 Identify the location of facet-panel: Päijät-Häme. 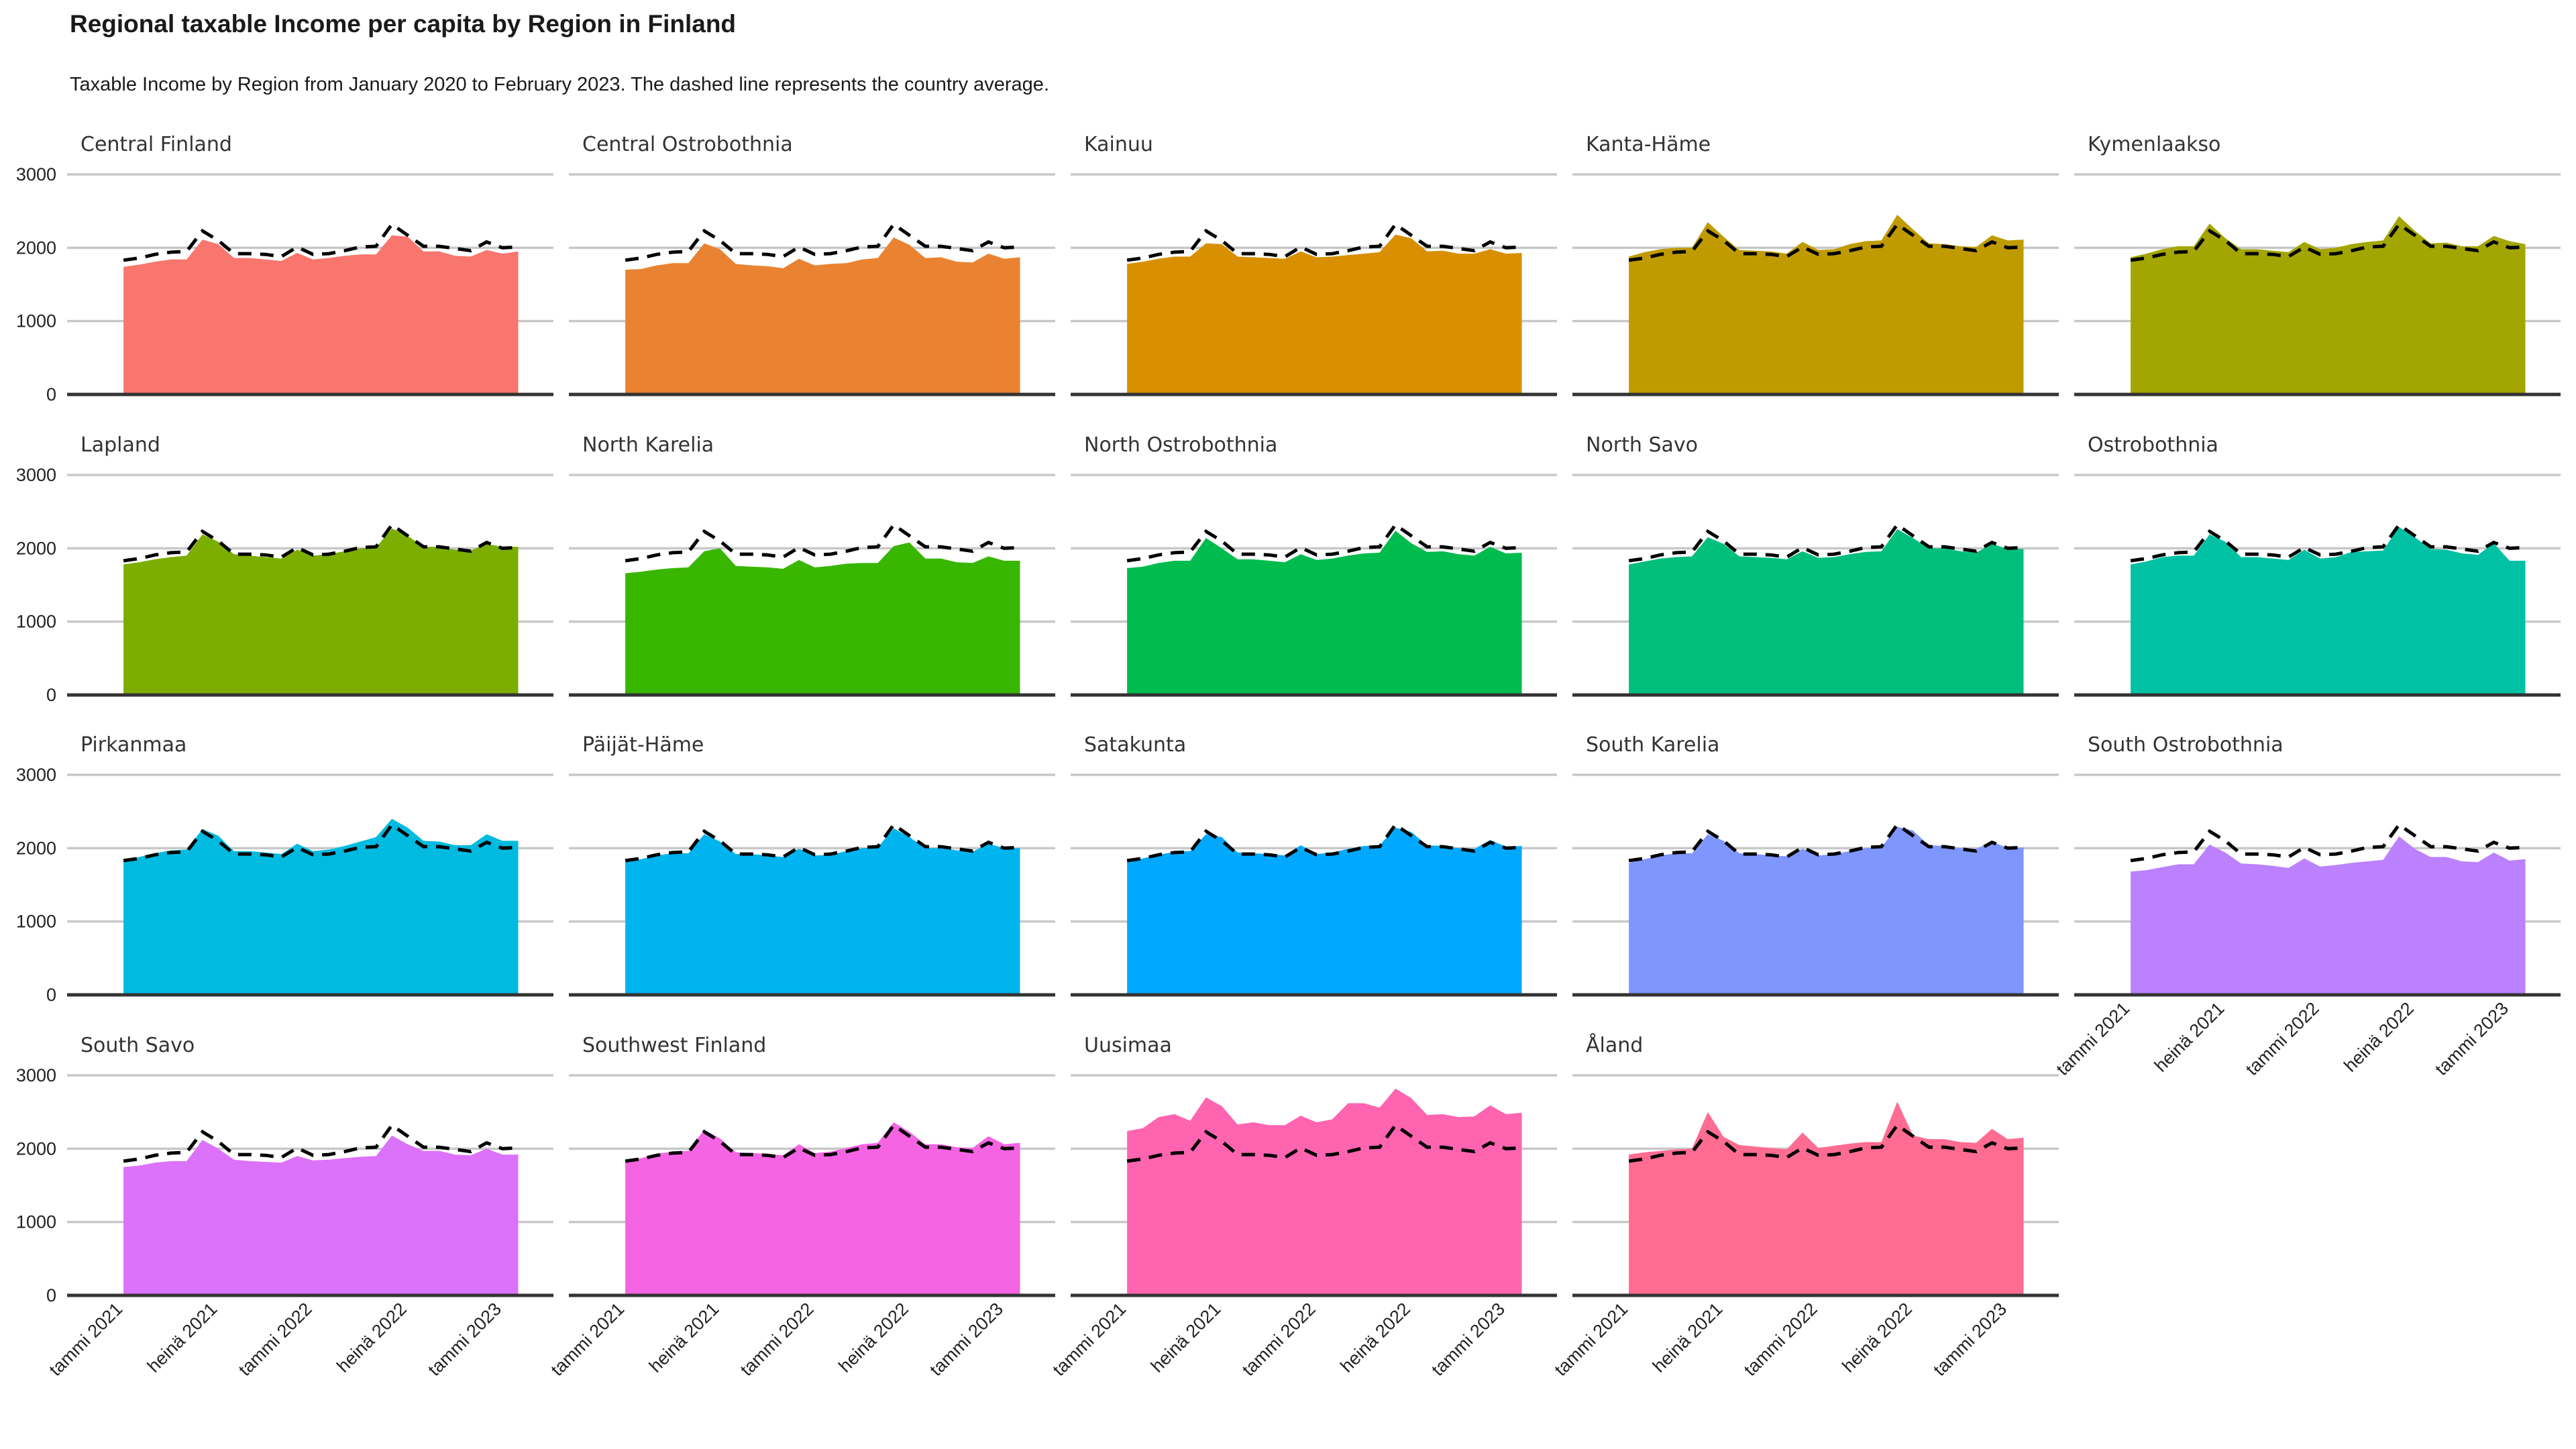
(812, 865).